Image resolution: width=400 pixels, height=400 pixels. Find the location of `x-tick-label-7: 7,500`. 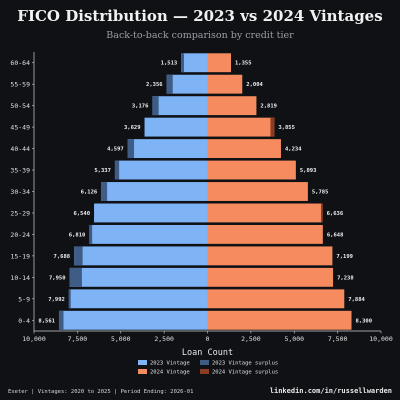

x-tick-label-7: 7,500 is located at coordinates (338, 339).